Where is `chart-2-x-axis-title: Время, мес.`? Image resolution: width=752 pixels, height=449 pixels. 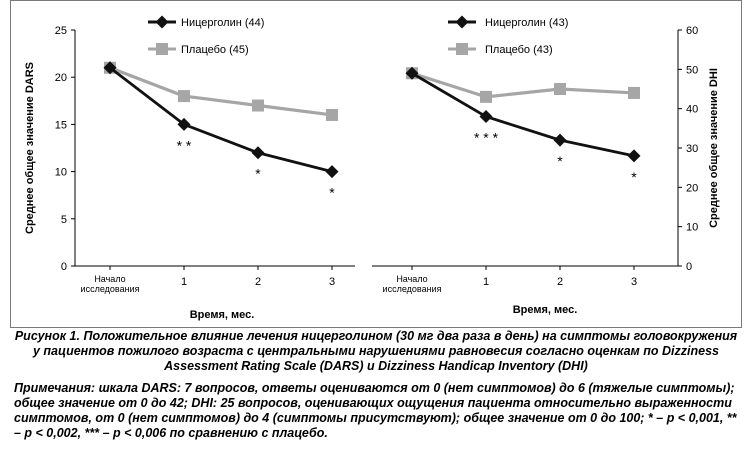
chart-2-x-axis-title: Время, мес. is located at coordinates (545, 310).